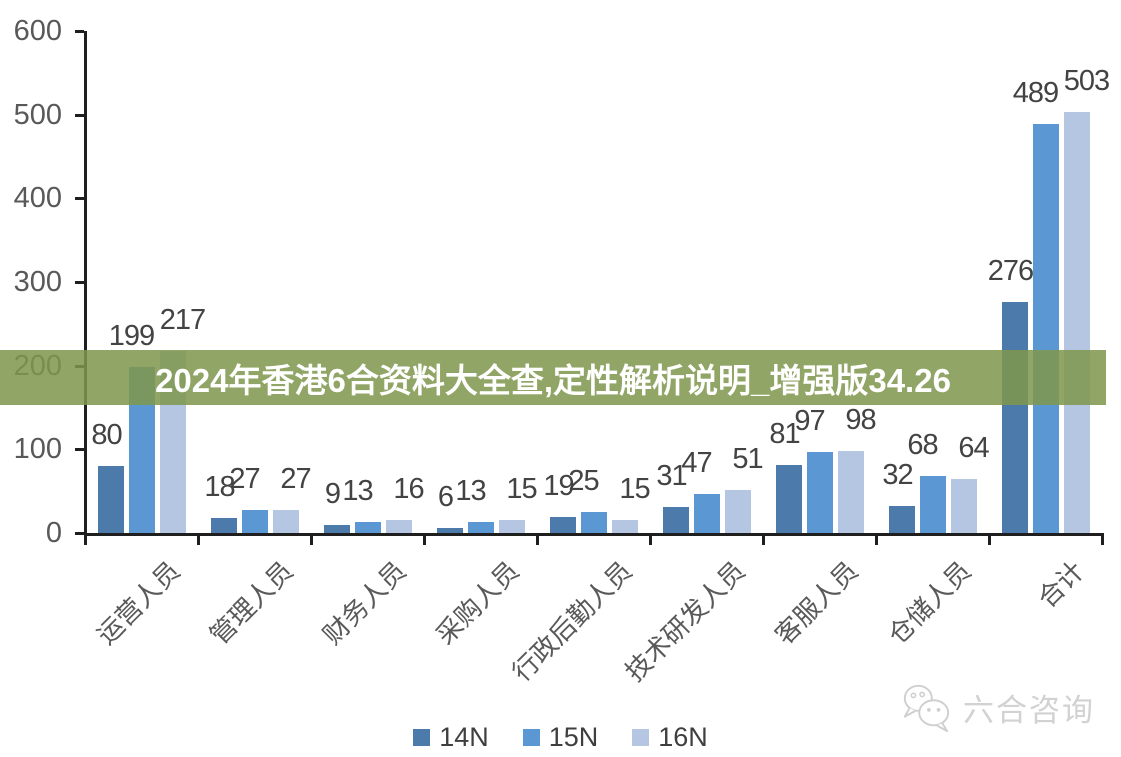 The width and height of the screenshot is (1121, 757). What do you see at coordinates (37, 31) in the screenshot?
I see `y-axis-tick-label: 600` at bounding box center [37, 31].